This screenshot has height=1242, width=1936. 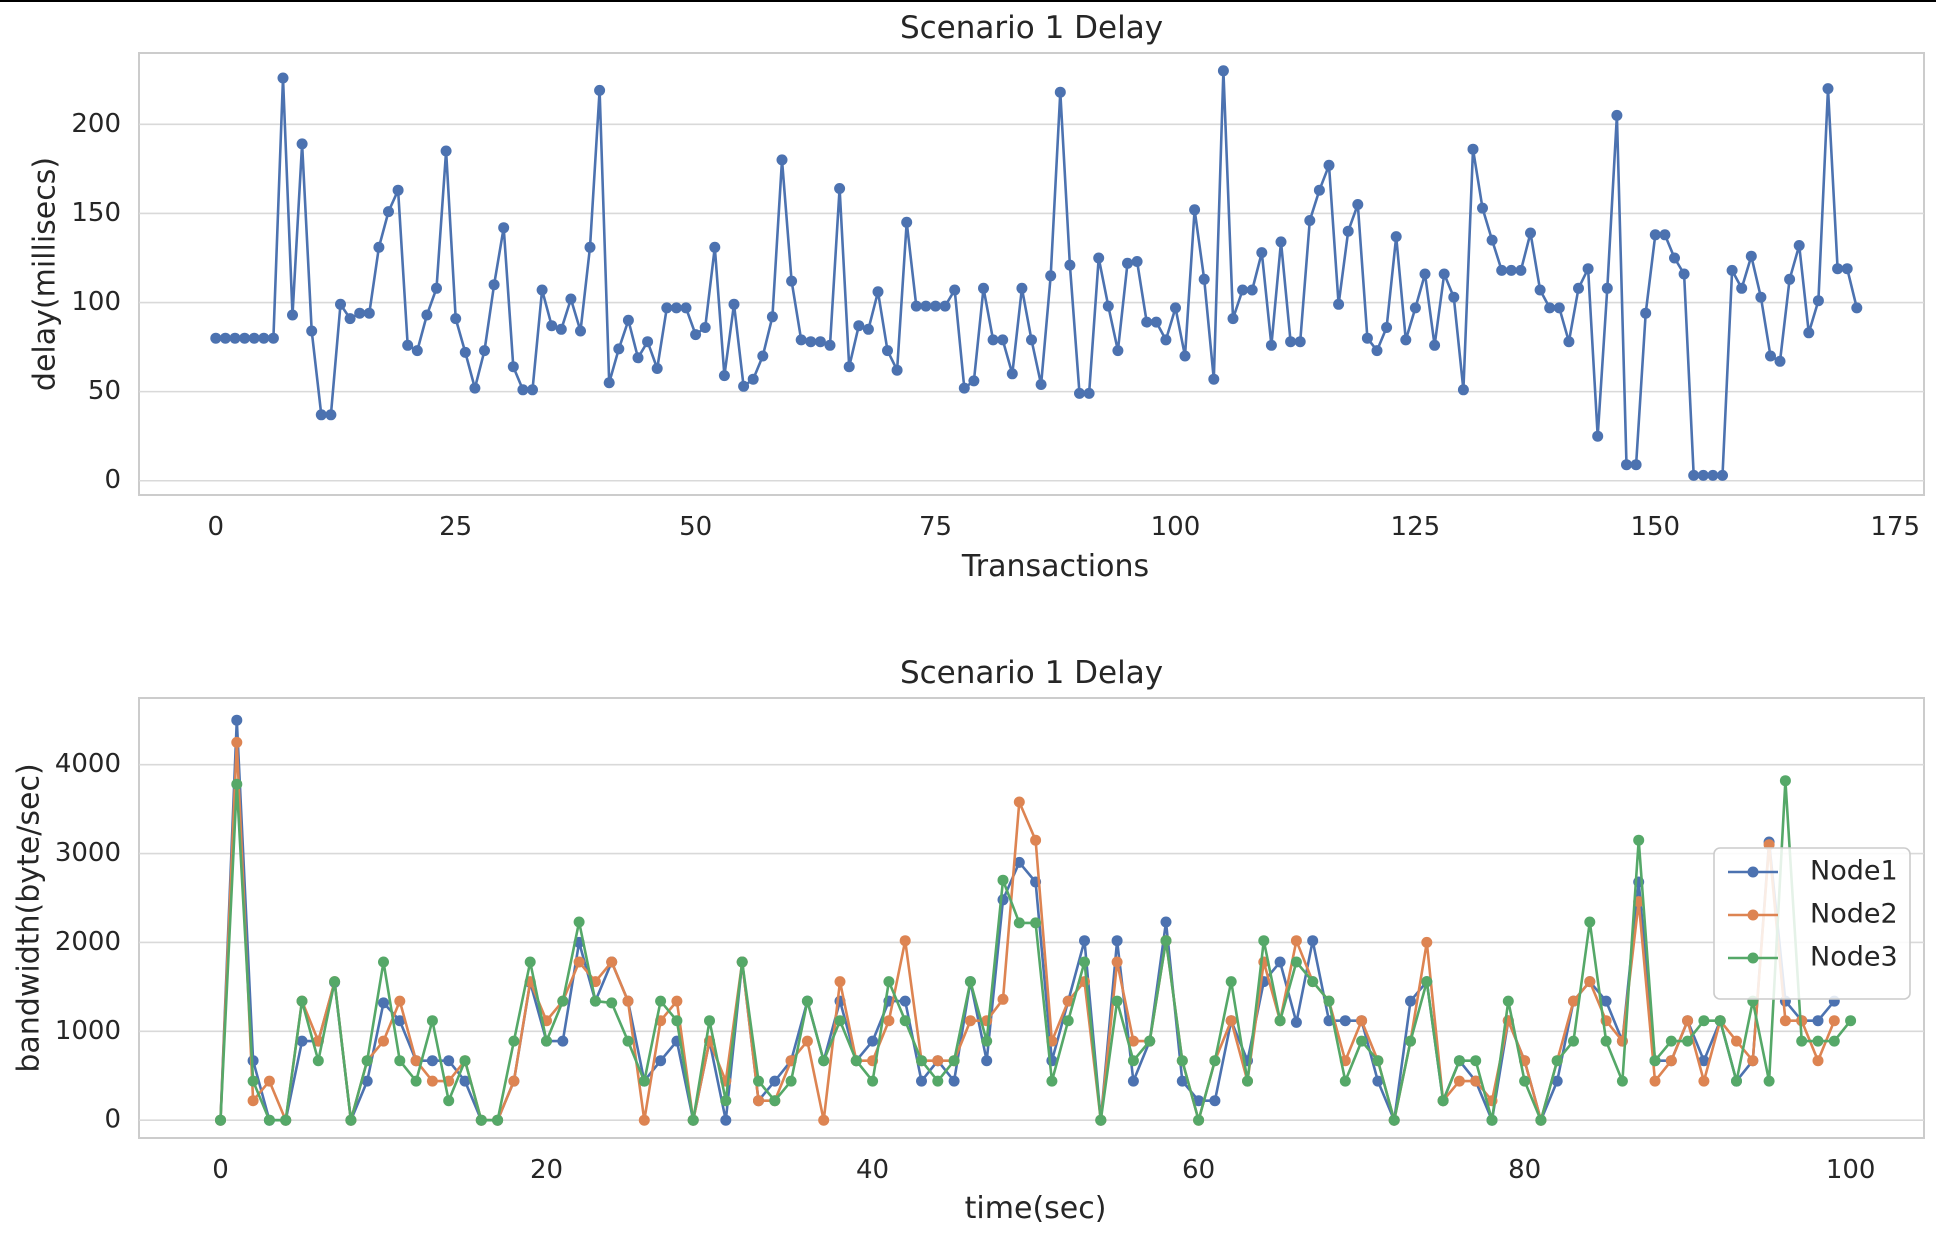 What do you see at coordinates (872, 1170) in the screenshot?
I see `bandwidth-x-tick-label: 40` at bounding box center [872, 1170].